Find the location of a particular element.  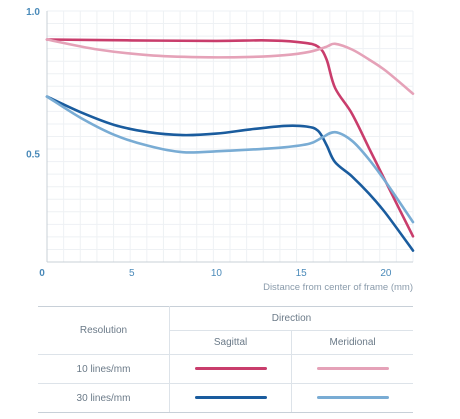

x-tick-label: 0 is located at coordinates (42, 273).